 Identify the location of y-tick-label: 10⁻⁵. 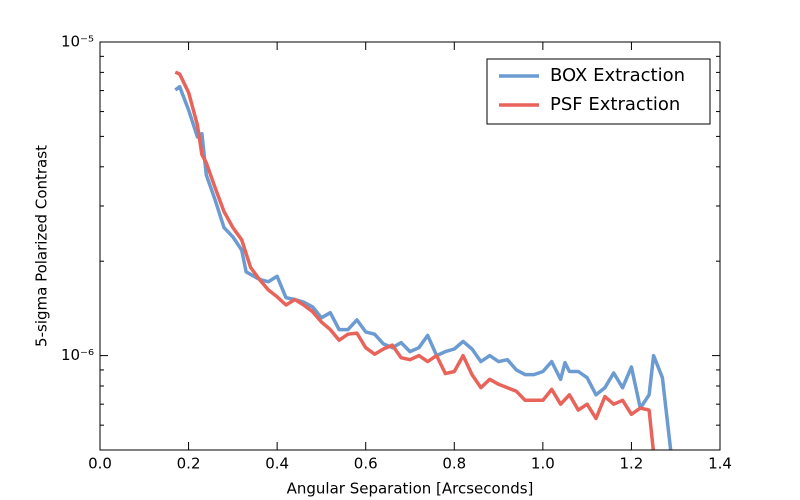
(77, 42).